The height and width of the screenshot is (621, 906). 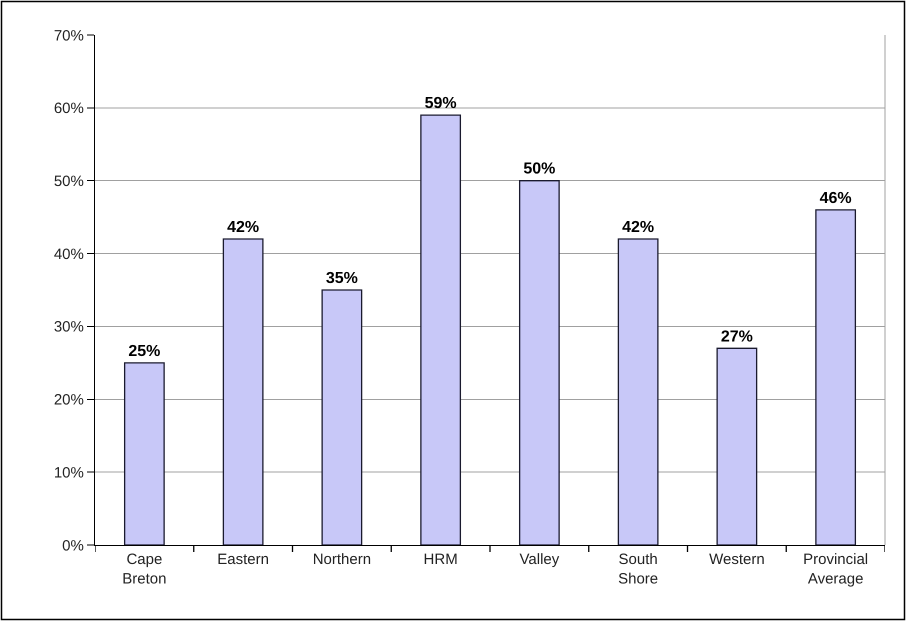 What do you see at coordinates (736, 337) in the screenshot?
I see `data-label: 27%` at bounding box center [736, 337].